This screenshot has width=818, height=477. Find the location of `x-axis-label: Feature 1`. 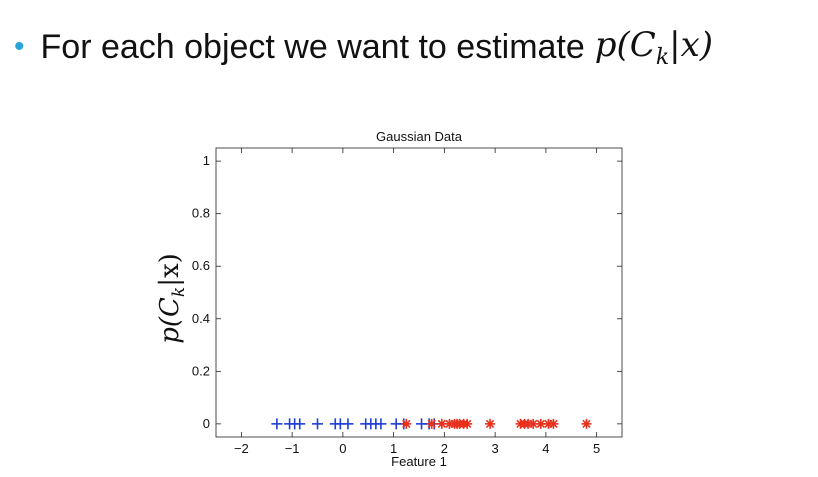

x-axis-label: Feature 1 is located at coordinates (419, 461).